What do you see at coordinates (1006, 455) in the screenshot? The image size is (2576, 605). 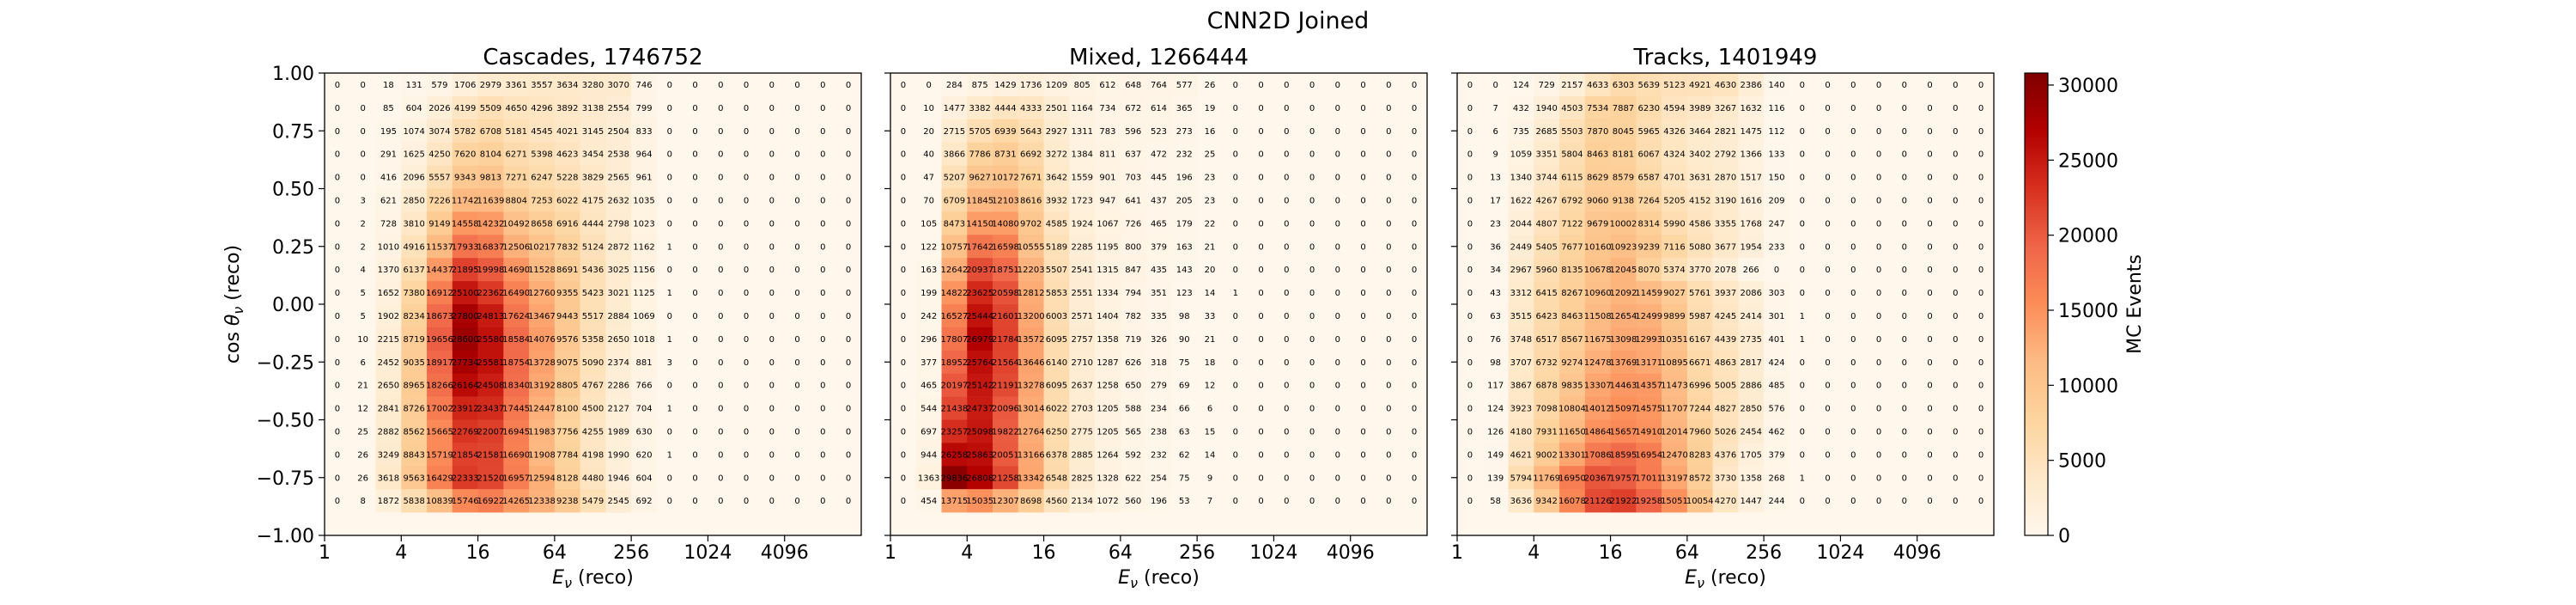 I see `cell-value-label: 20051` at bounding box center [1006, 455].